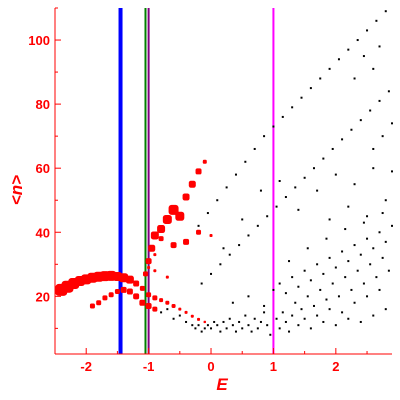 The width and height of the screenshot is (400, 400). What do you see at coordinates (39, 40) in the screenshot?
I see `y-tick-label-4: 100` at bounding box center [39, 40].